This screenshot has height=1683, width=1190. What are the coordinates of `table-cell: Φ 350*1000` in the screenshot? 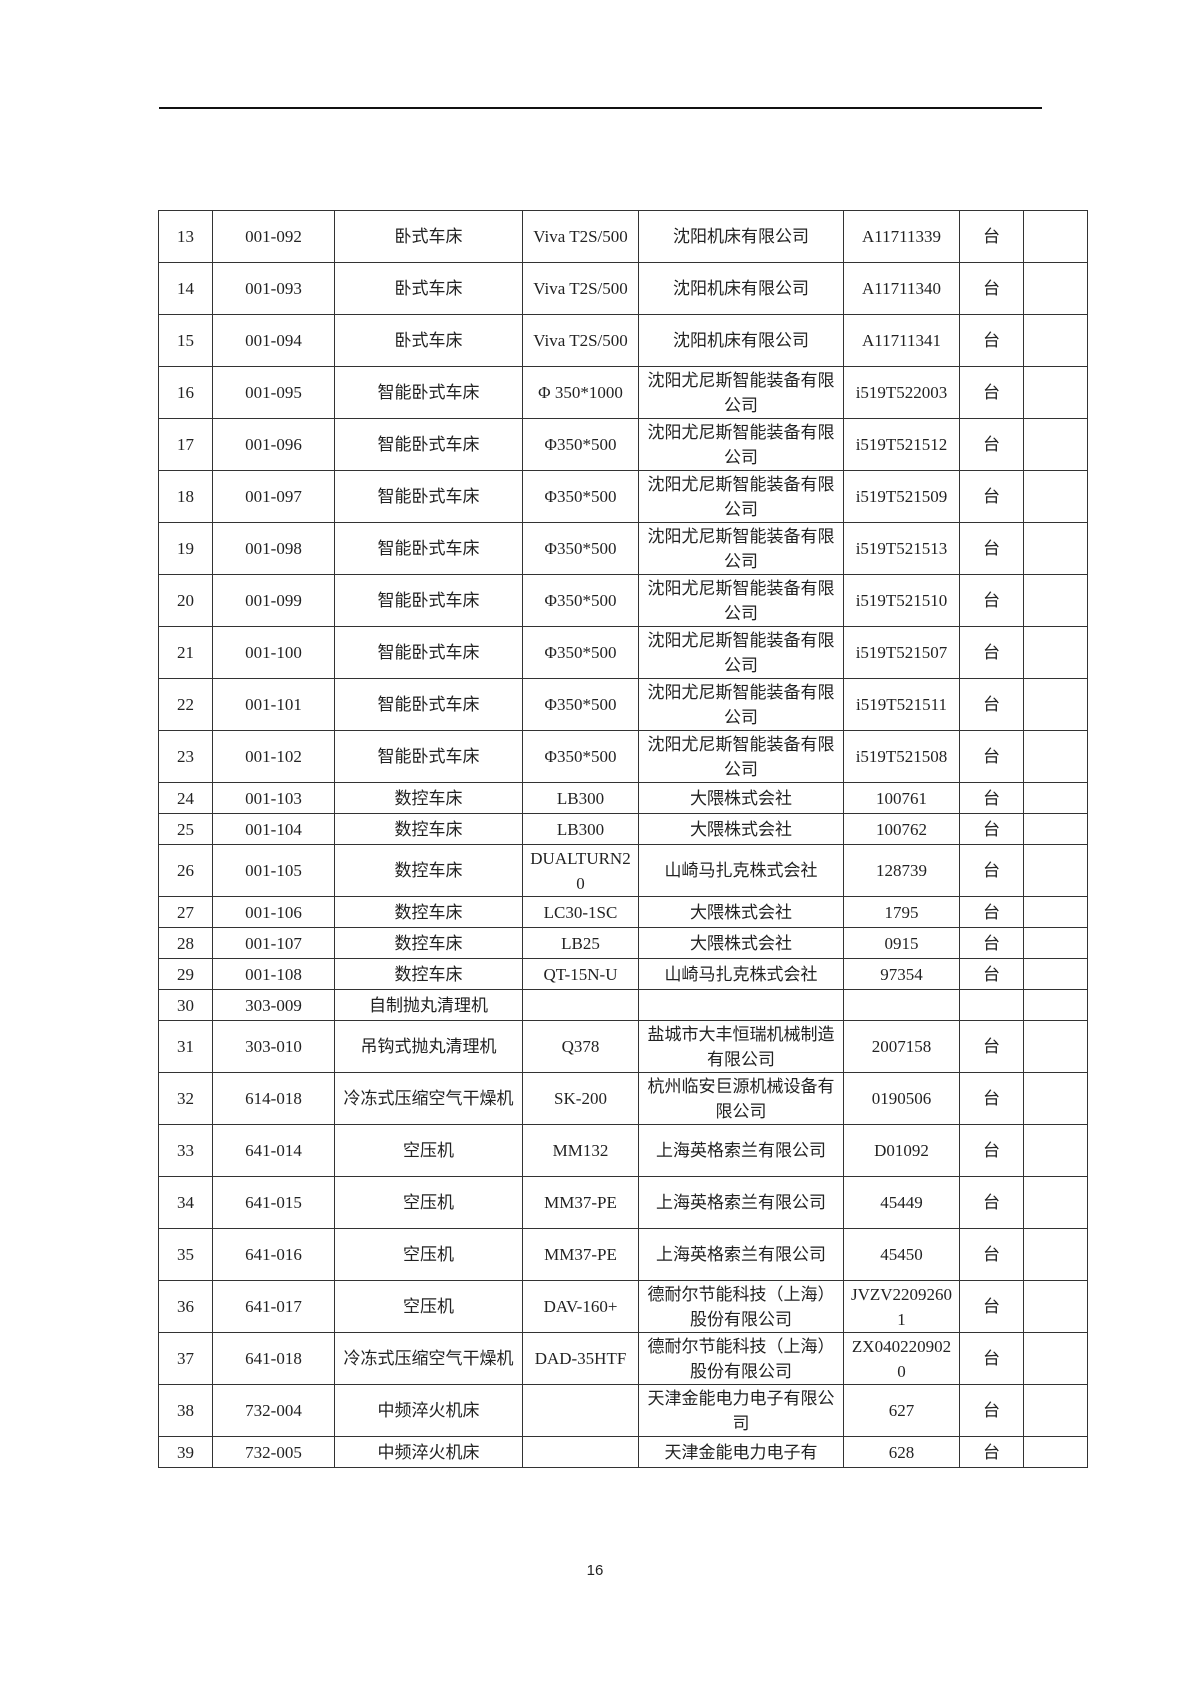 It's located at (580, 392).